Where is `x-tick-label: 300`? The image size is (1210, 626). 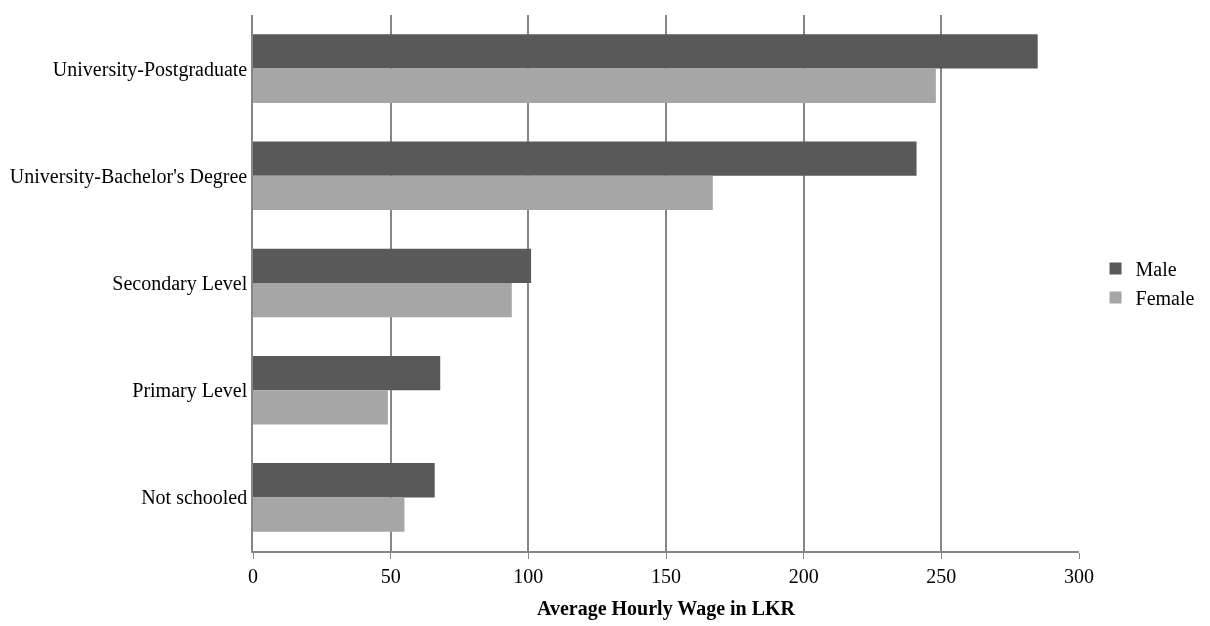
x-tick-label: 300 is located at coordinates (1079, 575).